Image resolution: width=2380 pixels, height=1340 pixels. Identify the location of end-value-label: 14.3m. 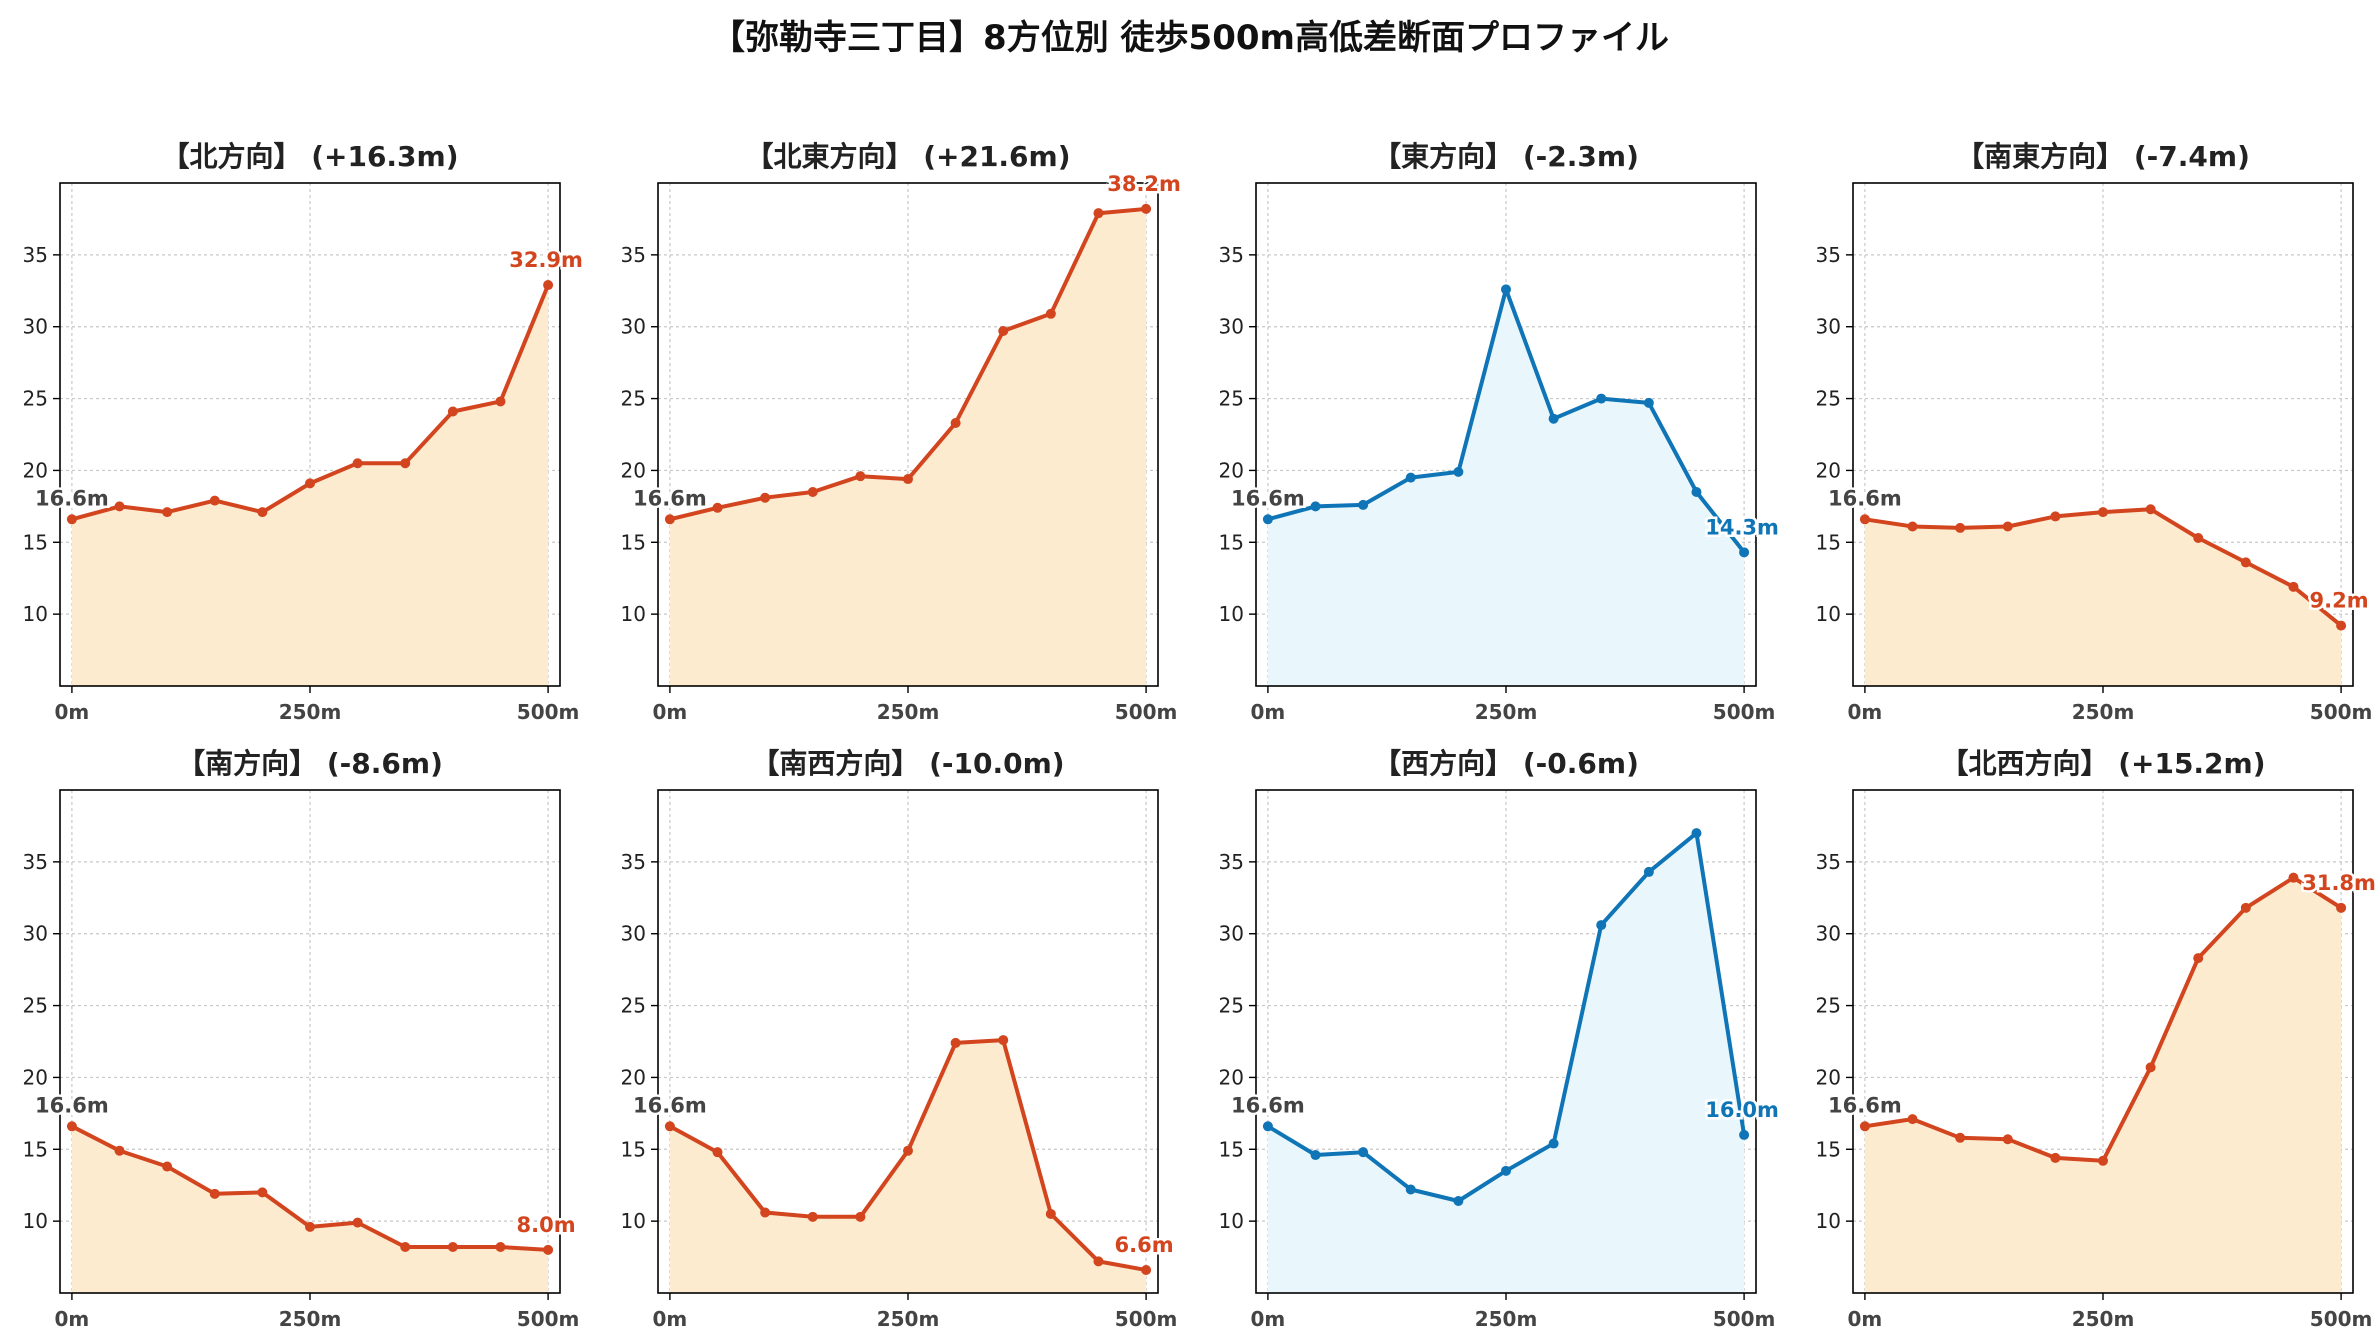
(1742, 527).